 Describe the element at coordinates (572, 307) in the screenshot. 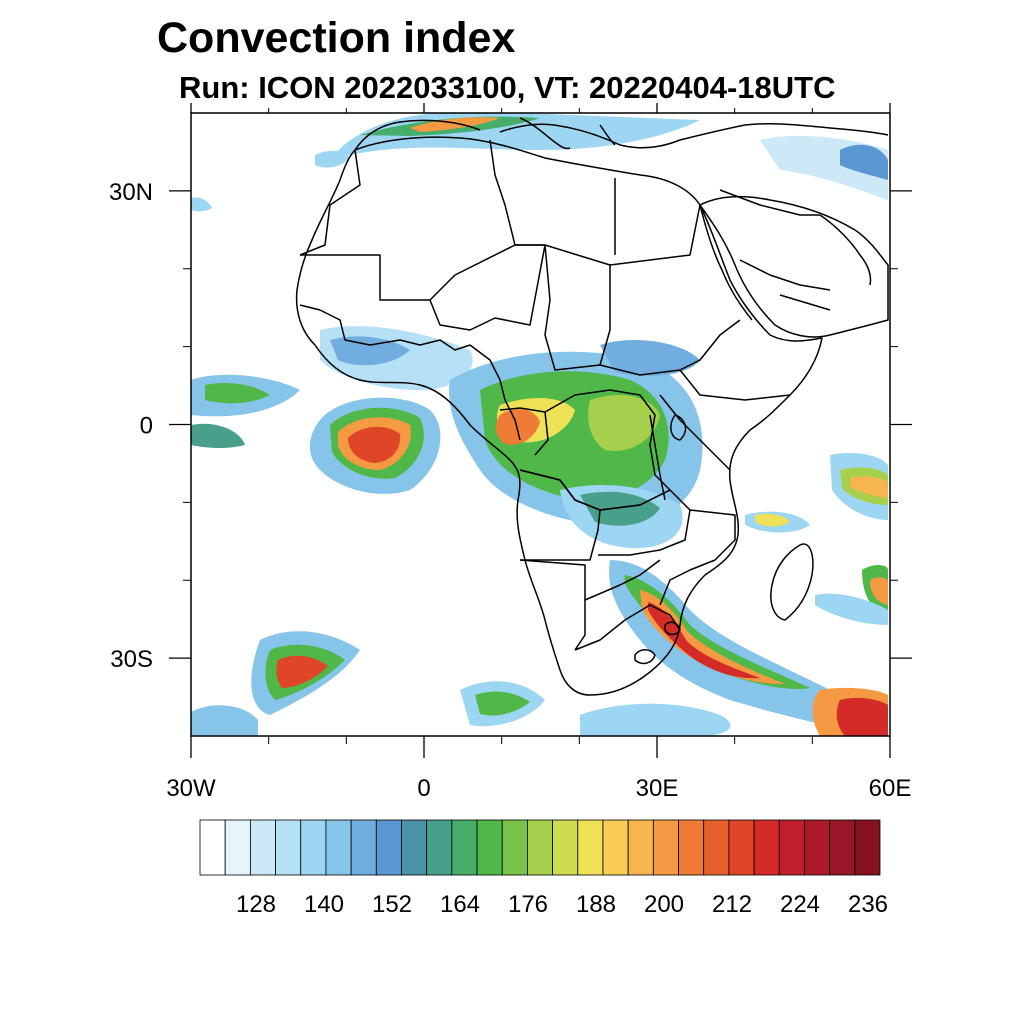

I see `border-chad-sudan` at that location.